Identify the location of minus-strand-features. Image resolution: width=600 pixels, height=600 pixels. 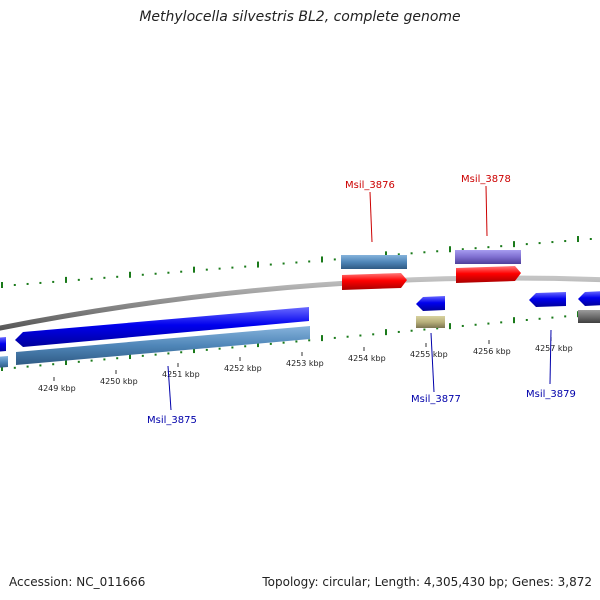
(300, 329).